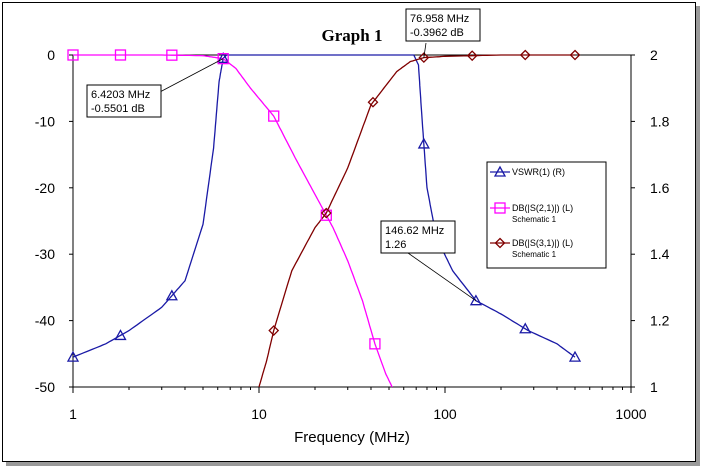 The width and height of the screenshot is (703, 471). What do you see at coordinates (630, 414) in the screenshot?
I see `x-tick-label: 1000` at bounding box center [630, 414].